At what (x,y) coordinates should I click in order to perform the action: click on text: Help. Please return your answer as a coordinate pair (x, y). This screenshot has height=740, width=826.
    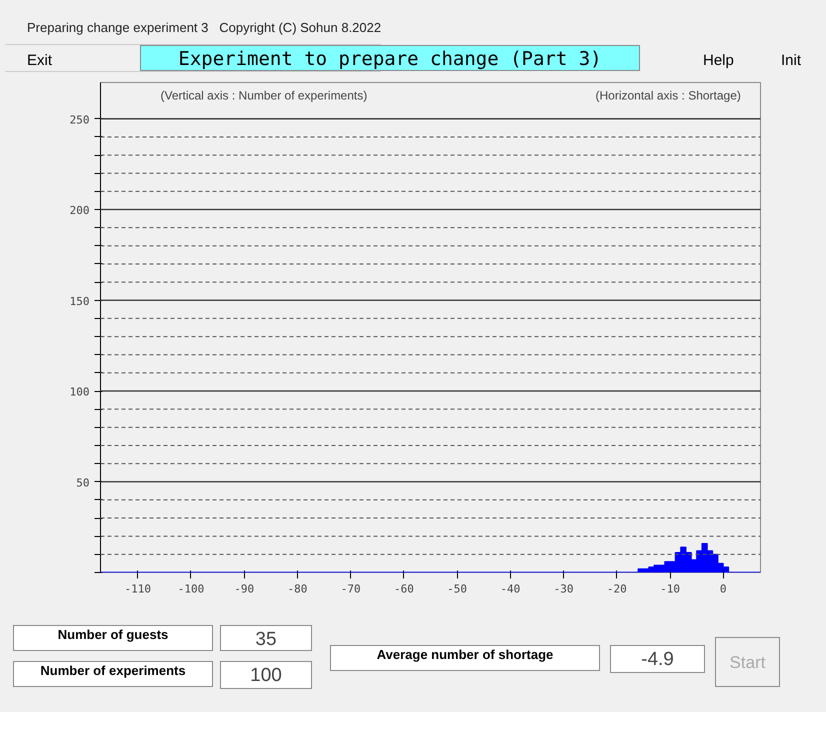
    Looking at the image, I should click on (718, 60).